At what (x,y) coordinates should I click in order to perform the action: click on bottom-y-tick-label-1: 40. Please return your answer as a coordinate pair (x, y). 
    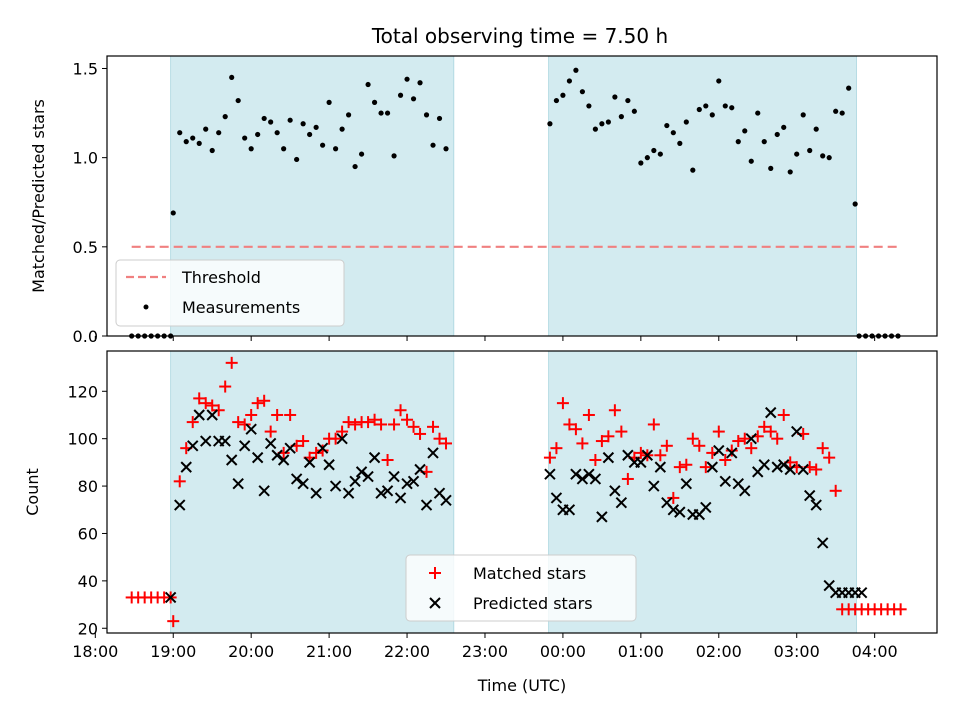
    Looking at the image, I should click on (88, 581).